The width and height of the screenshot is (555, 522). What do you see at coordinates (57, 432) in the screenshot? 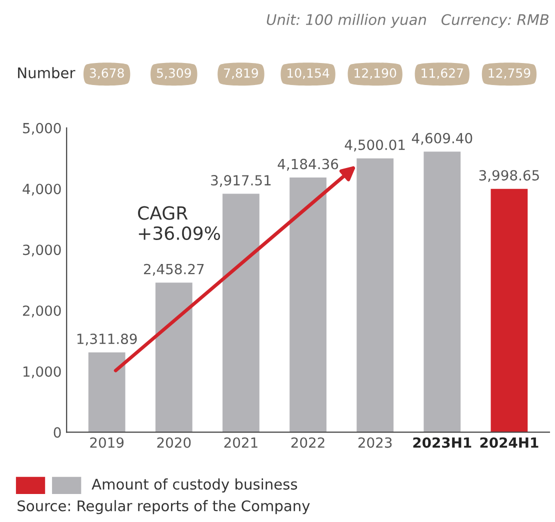
I see `y-tick-label: 0` at bounding box center [57, 432].